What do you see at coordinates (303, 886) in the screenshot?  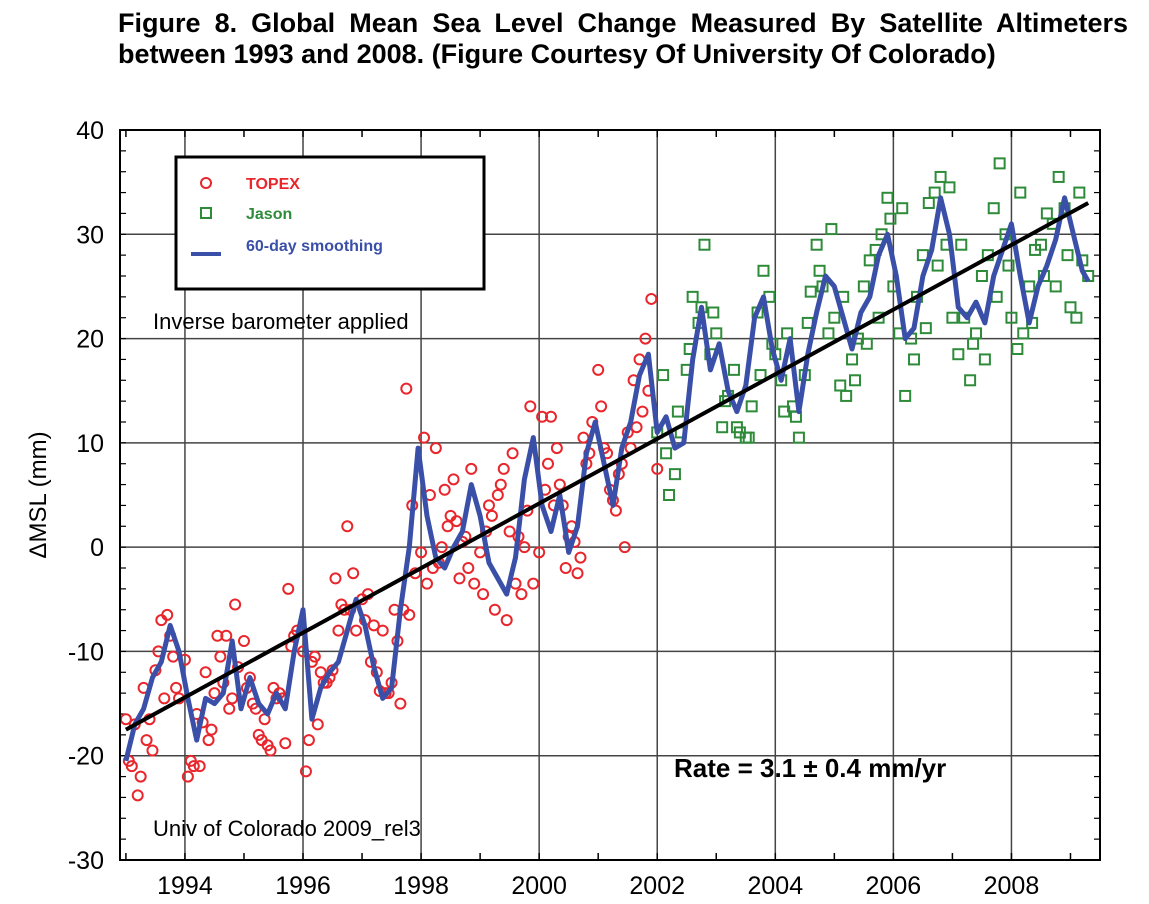 I see `x-tick-label: 1996` at bounding box center [303, 886].